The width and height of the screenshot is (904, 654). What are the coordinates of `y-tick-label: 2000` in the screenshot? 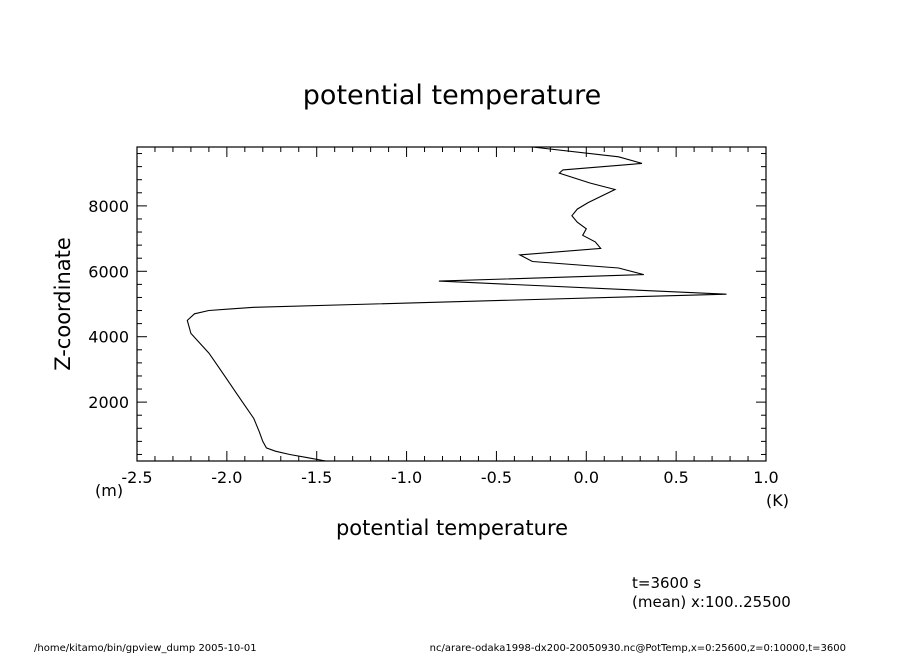 It's located at (108, 402).